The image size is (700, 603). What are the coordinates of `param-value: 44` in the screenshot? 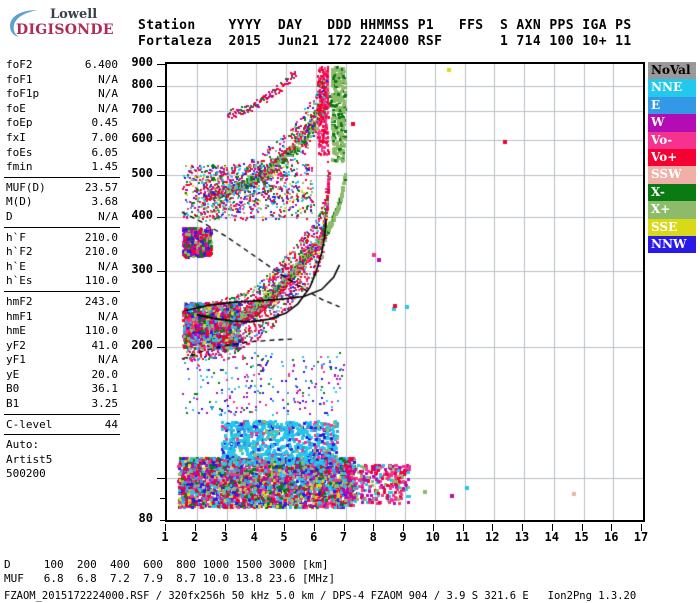 It's located at (111, 424).